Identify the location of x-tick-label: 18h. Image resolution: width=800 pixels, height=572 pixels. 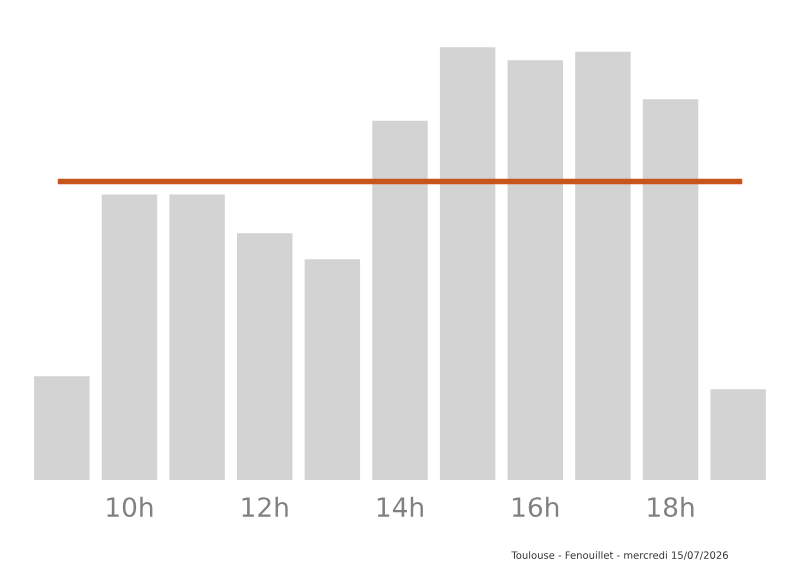
(671, 507).